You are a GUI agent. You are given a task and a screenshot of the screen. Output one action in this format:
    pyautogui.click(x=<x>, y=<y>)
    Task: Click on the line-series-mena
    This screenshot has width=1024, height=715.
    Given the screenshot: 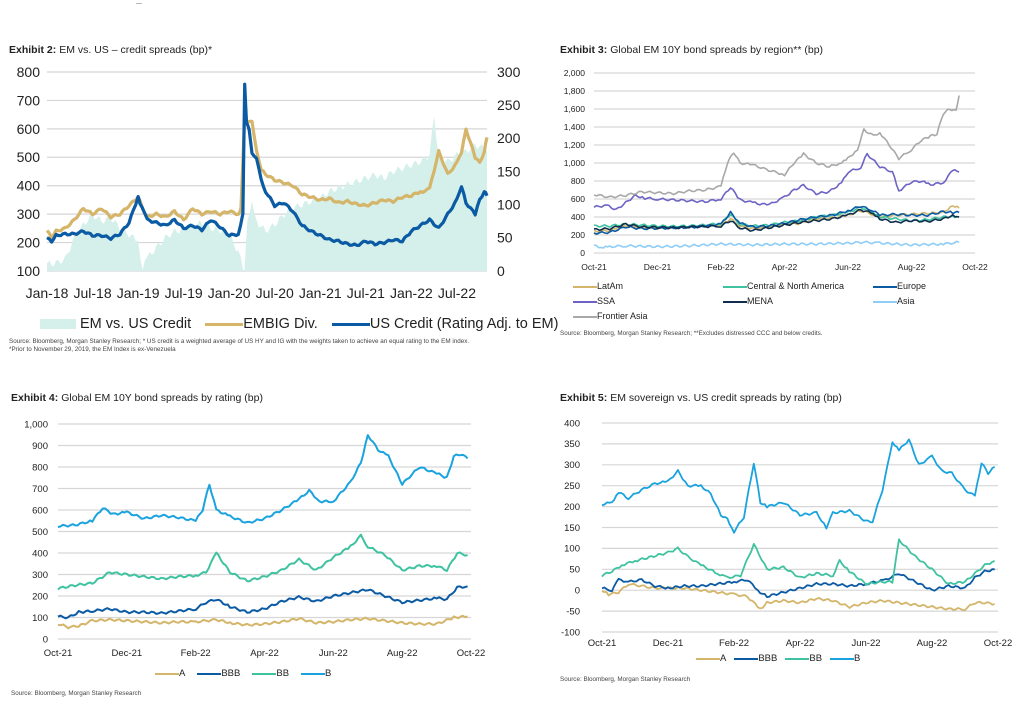 What is the action you would take?
    pyautogui.click(x=777, y=220)
    